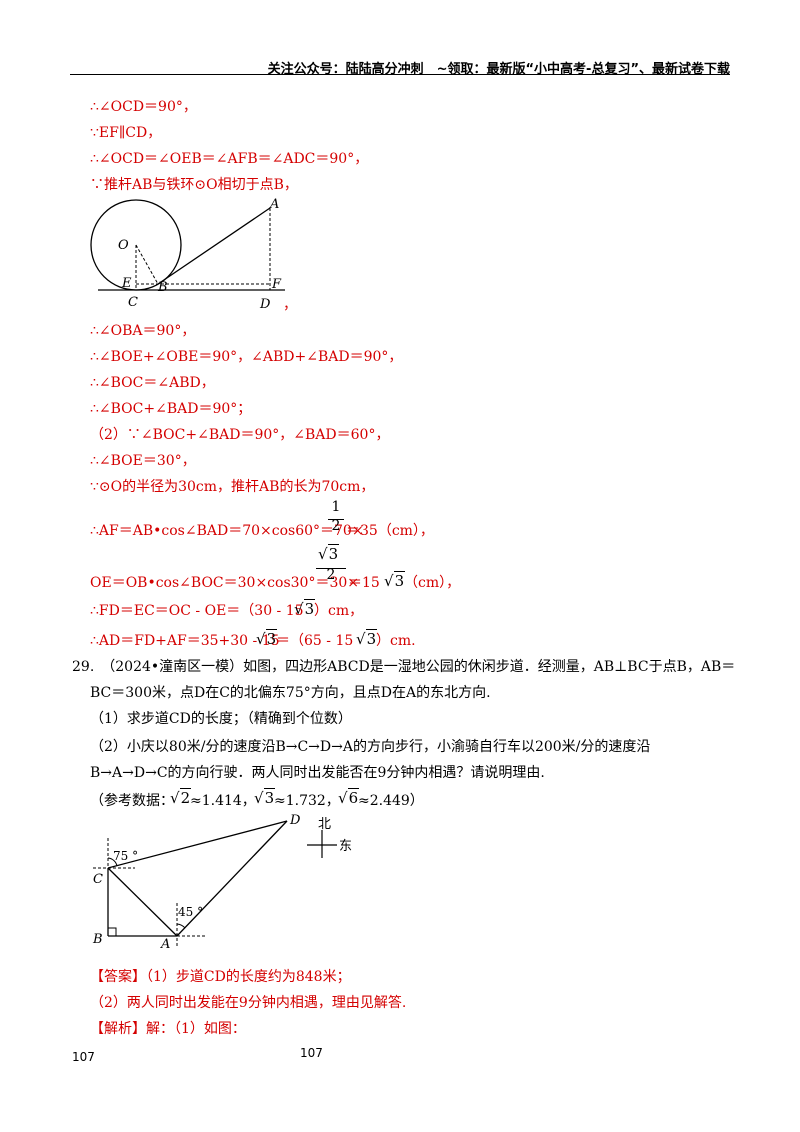  I want to click on oe-sqrt: √3, so click(395, 580).